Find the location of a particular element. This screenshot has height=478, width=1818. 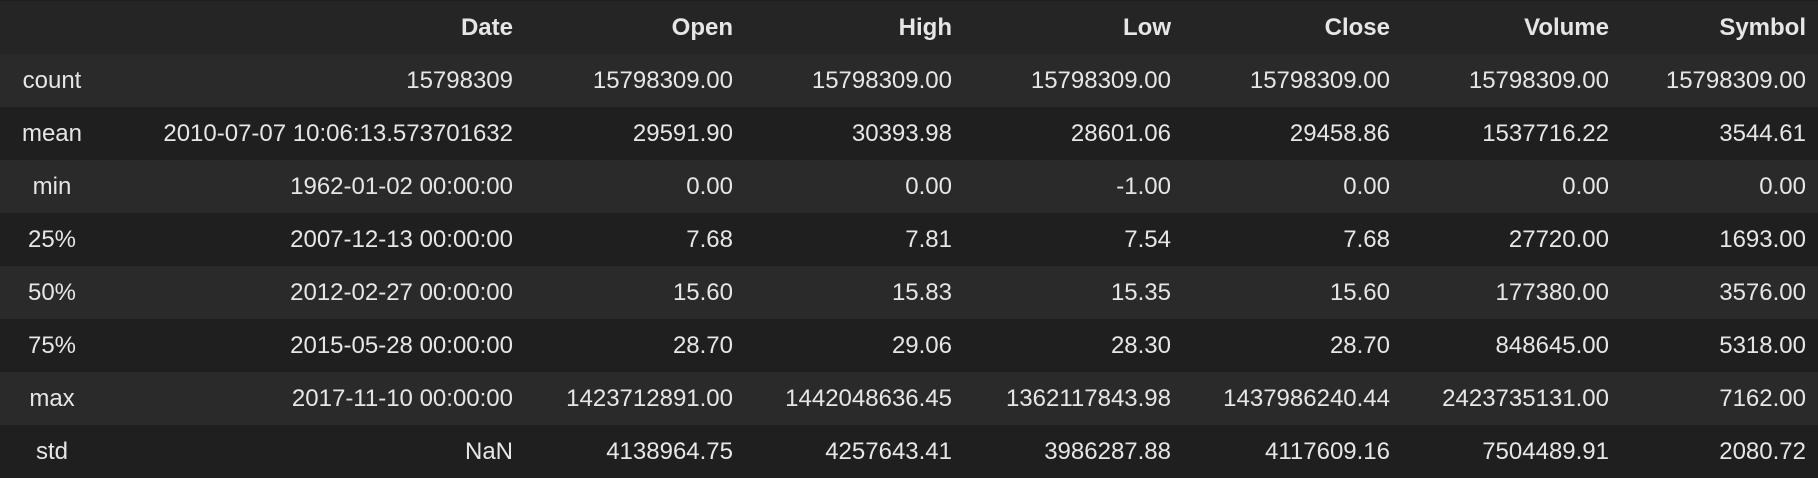

cell-close: 15798309.00 is located at coordinates (1319, 80).